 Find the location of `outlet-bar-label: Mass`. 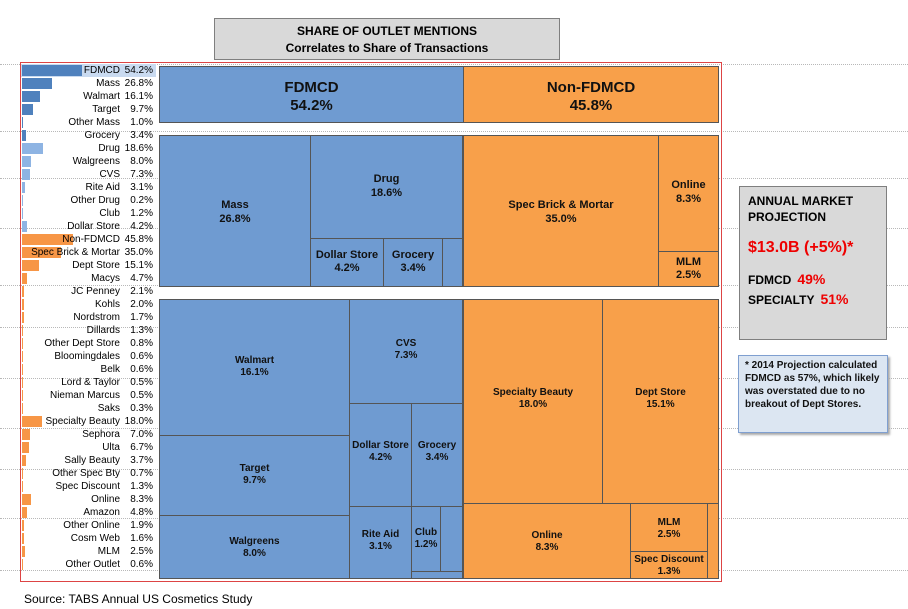

outlet-bar-label: Mass is located at coordinates (108, 83).